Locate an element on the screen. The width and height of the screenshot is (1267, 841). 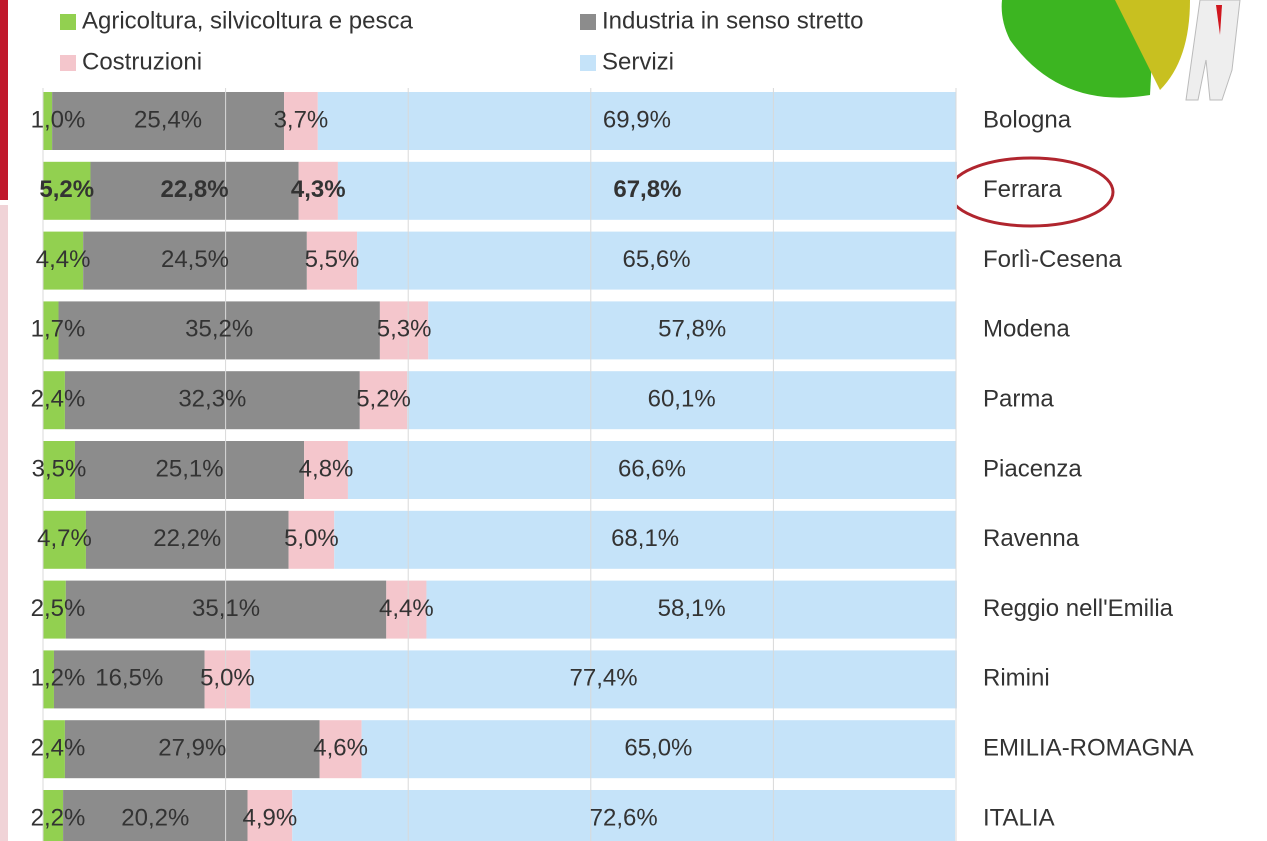
value-label: 22,8% is located at coordinates (195, 189).